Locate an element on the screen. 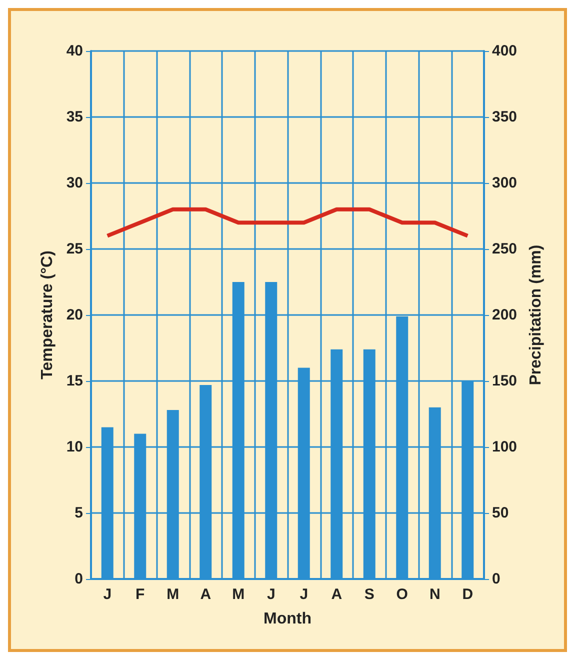 Image resolution: width=575 pixels, height=660 pixels. y2-tick-label: 250 is located at coordinates (505, 249).